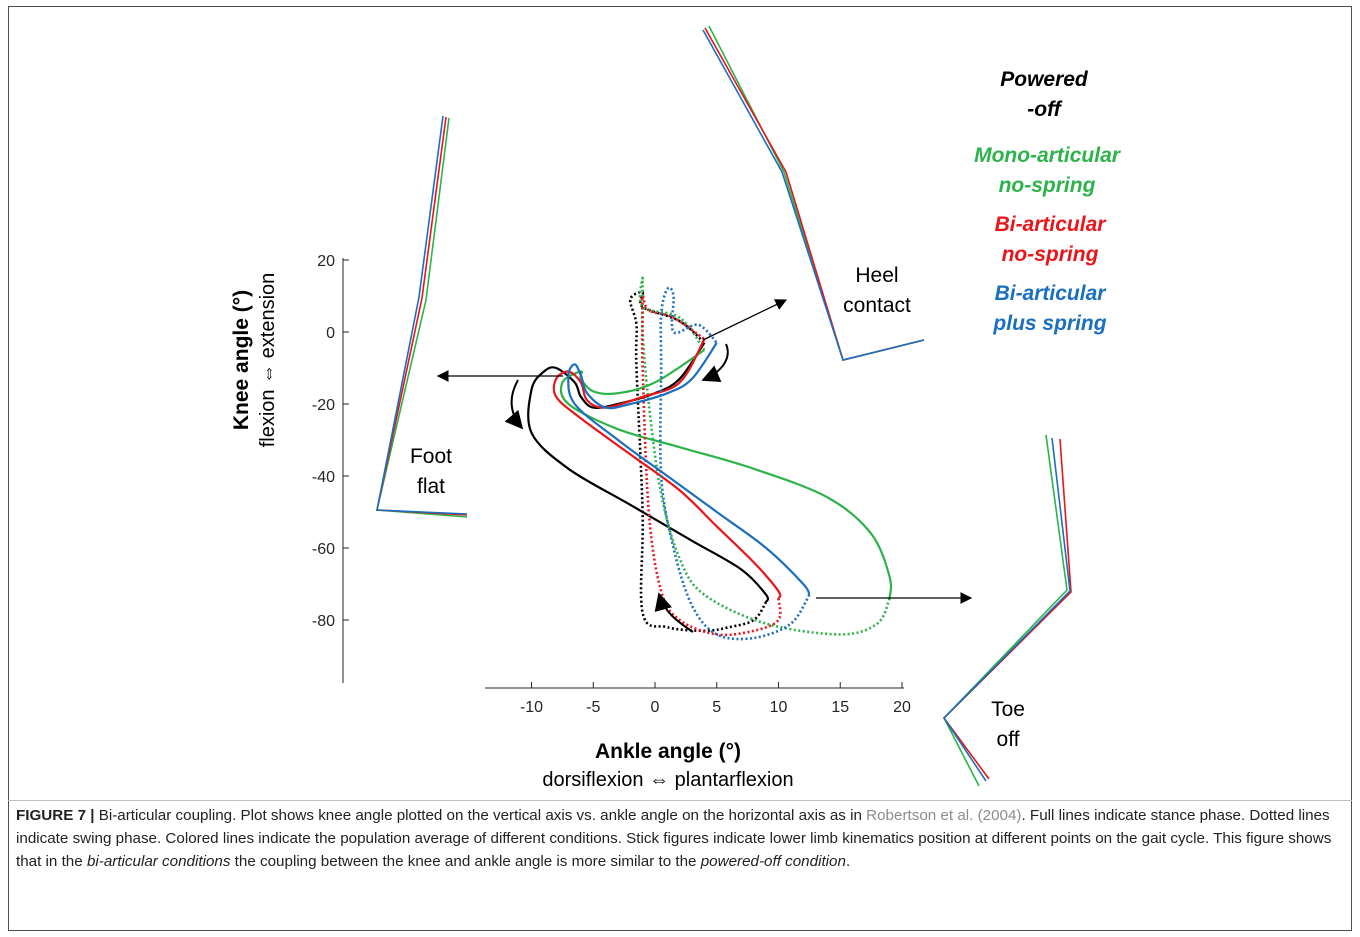 The image size is (1360, 937). I want to click on series-mono-articular-no-spring-stance-line, so click(726, 474).